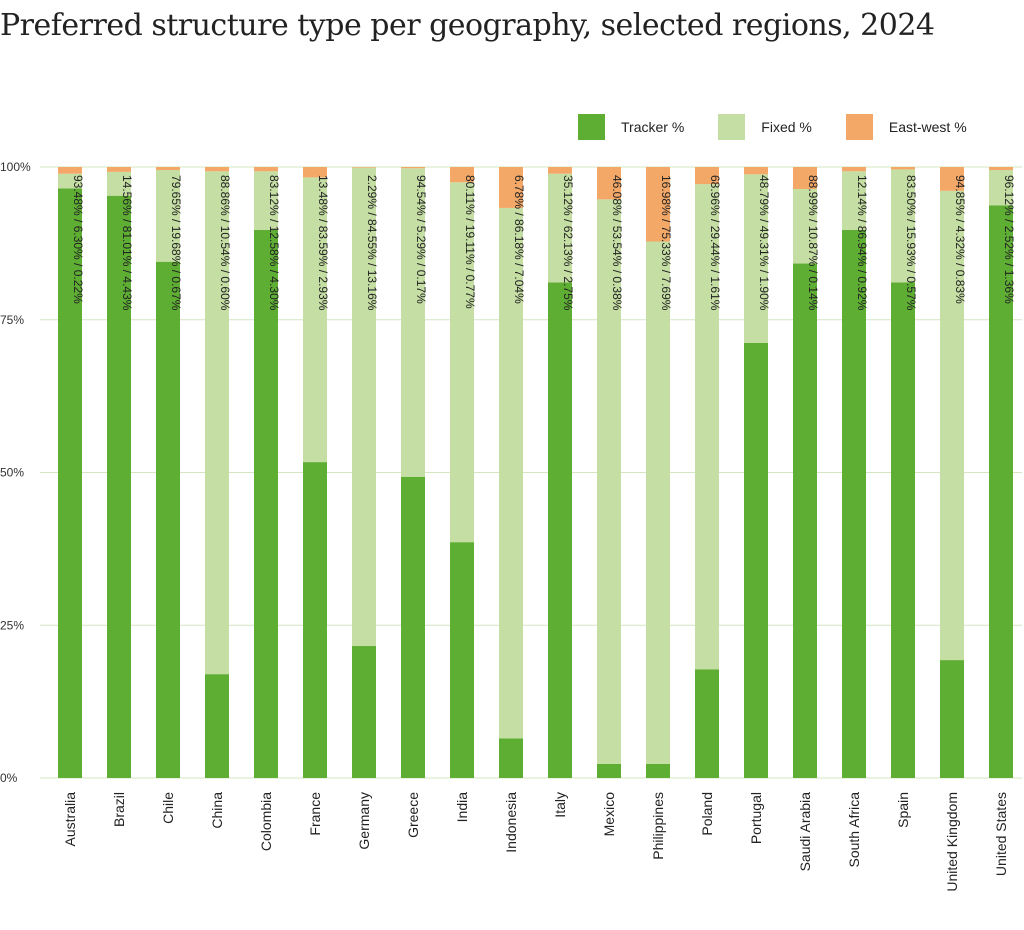  Describe the element at coordinates (765, 127) in the screenshot. I see `legend-item-fixed: Fixed %` at that location.